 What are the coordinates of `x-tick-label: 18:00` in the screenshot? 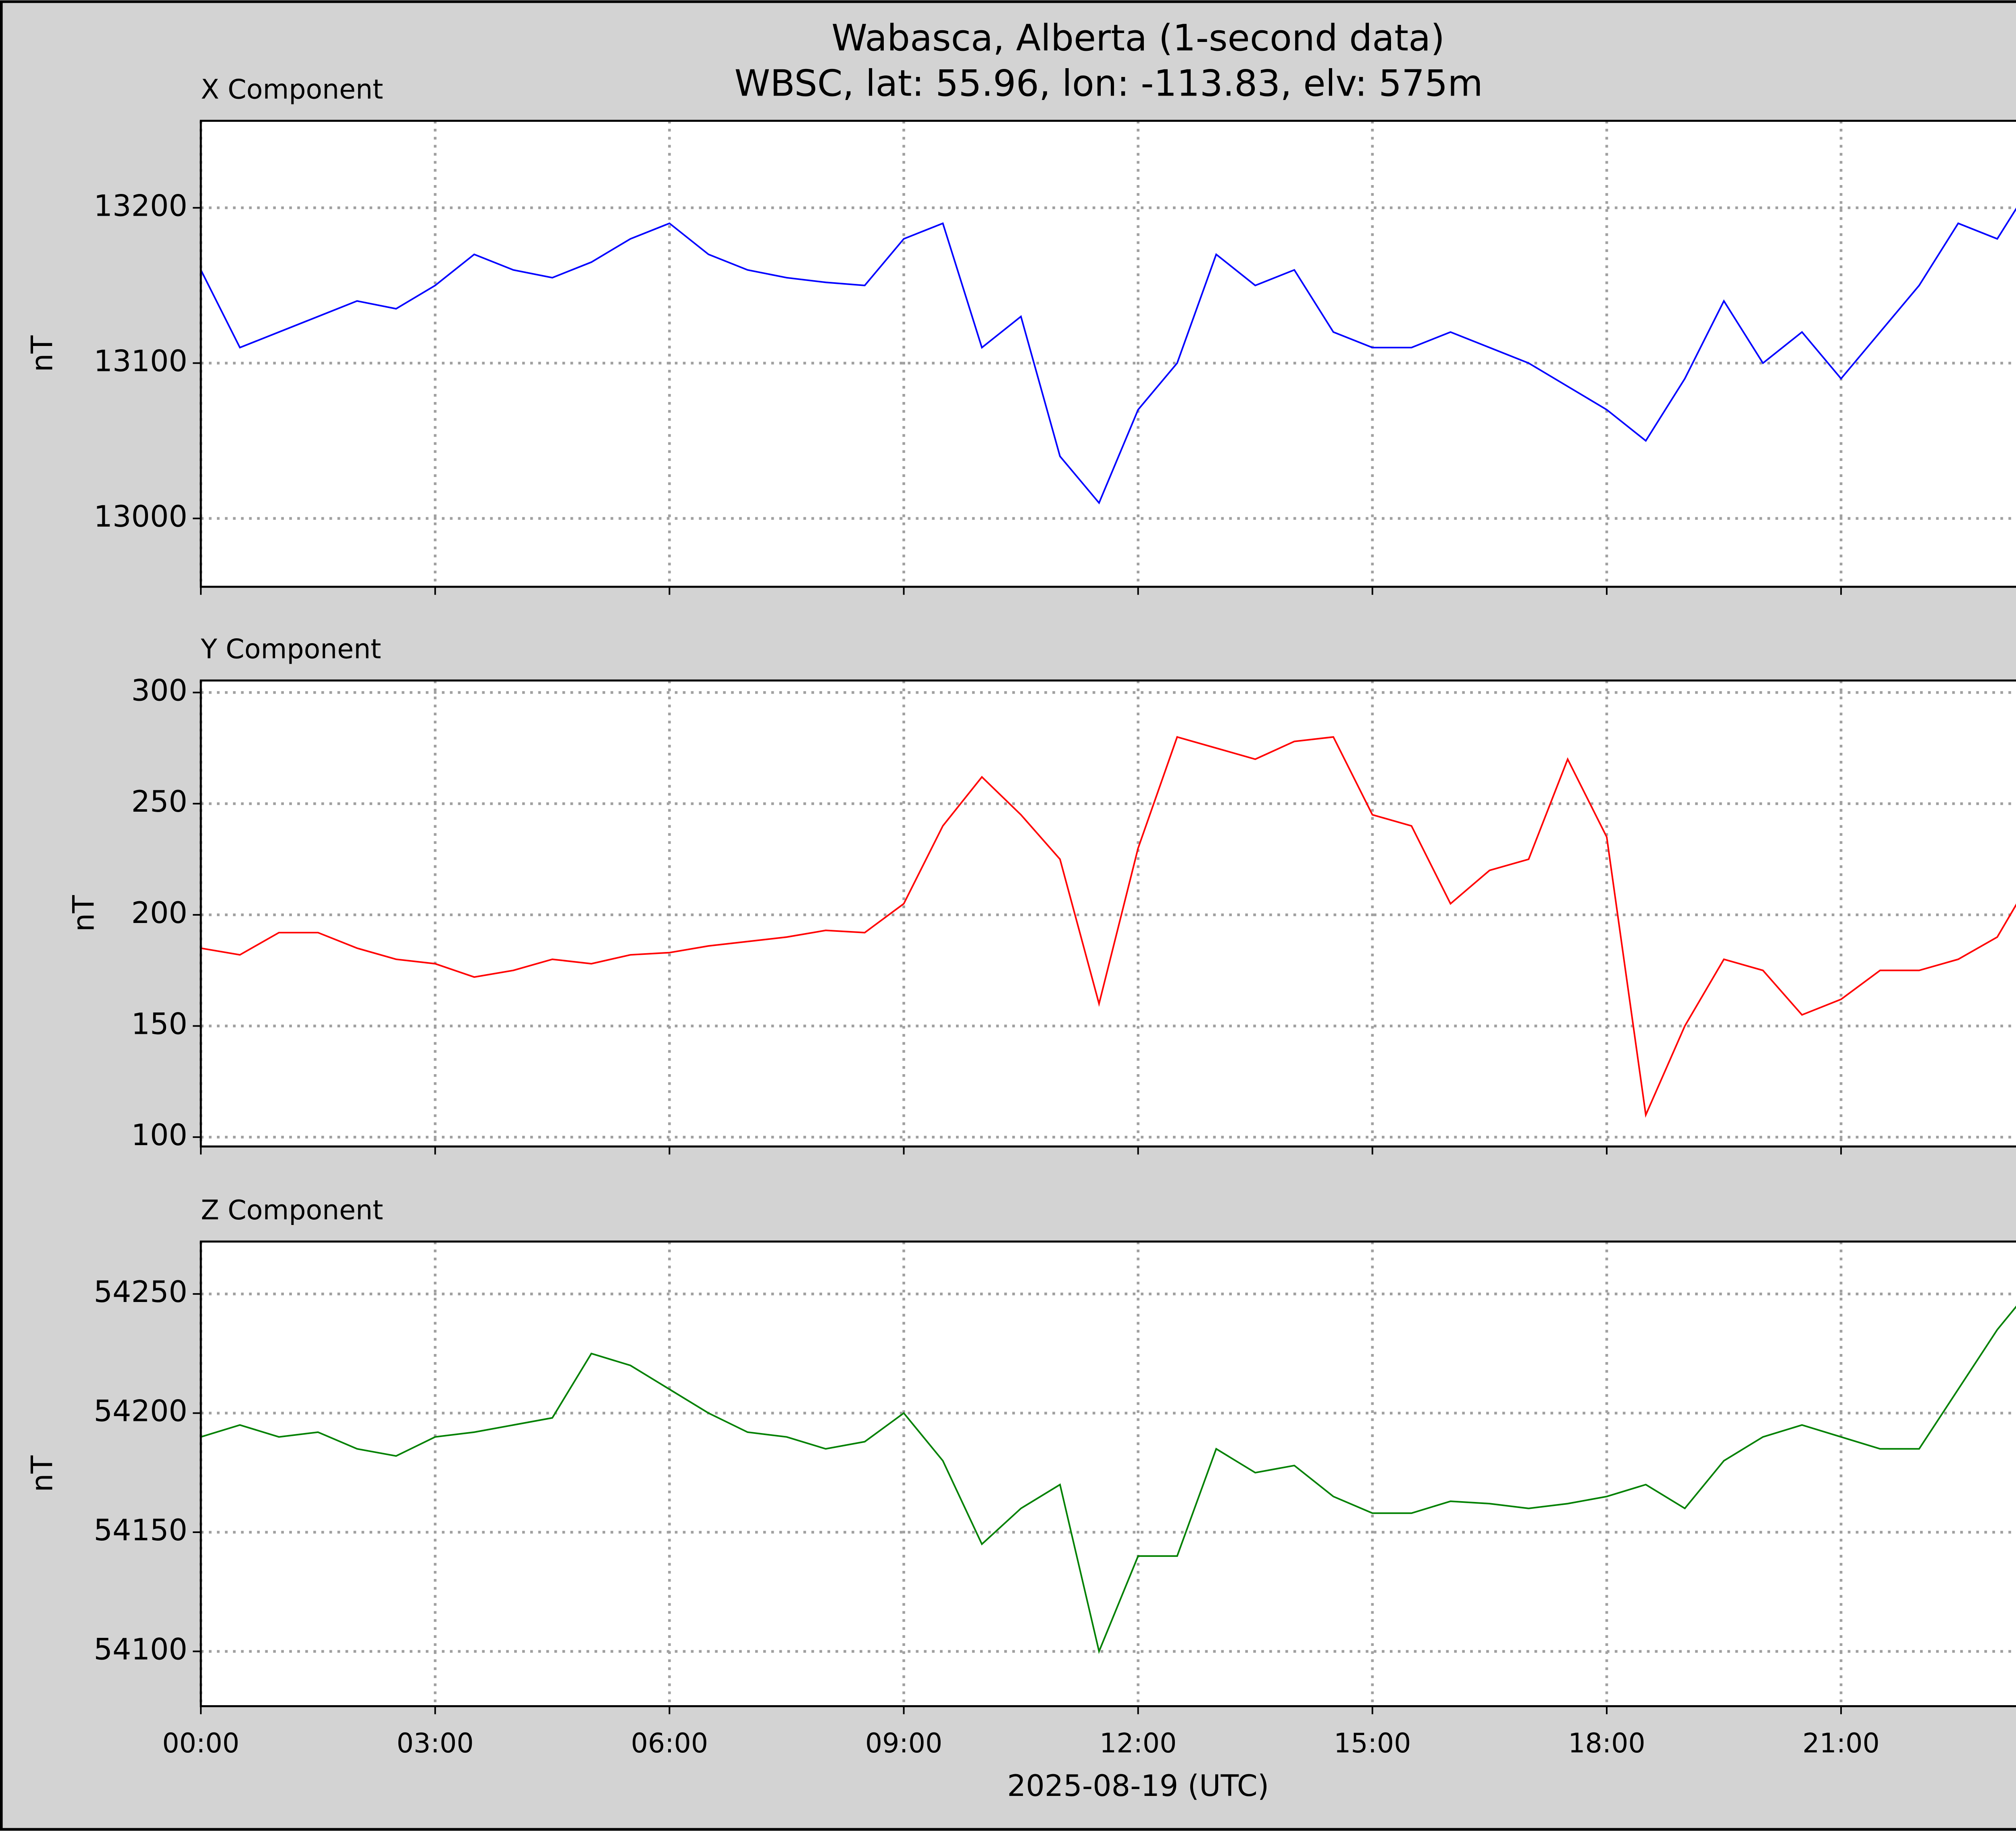 It's located at (1606, 1743).